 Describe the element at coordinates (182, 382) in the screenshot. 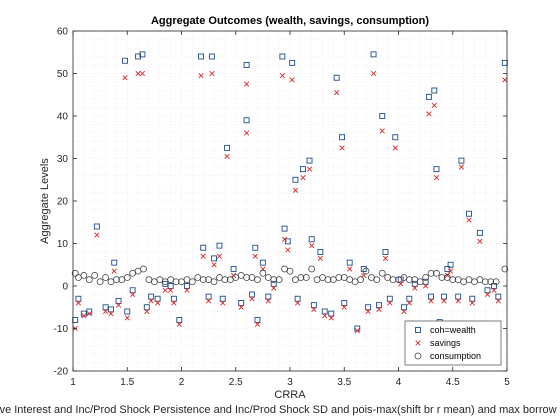

I see `x-tick-label: 2` at that location.